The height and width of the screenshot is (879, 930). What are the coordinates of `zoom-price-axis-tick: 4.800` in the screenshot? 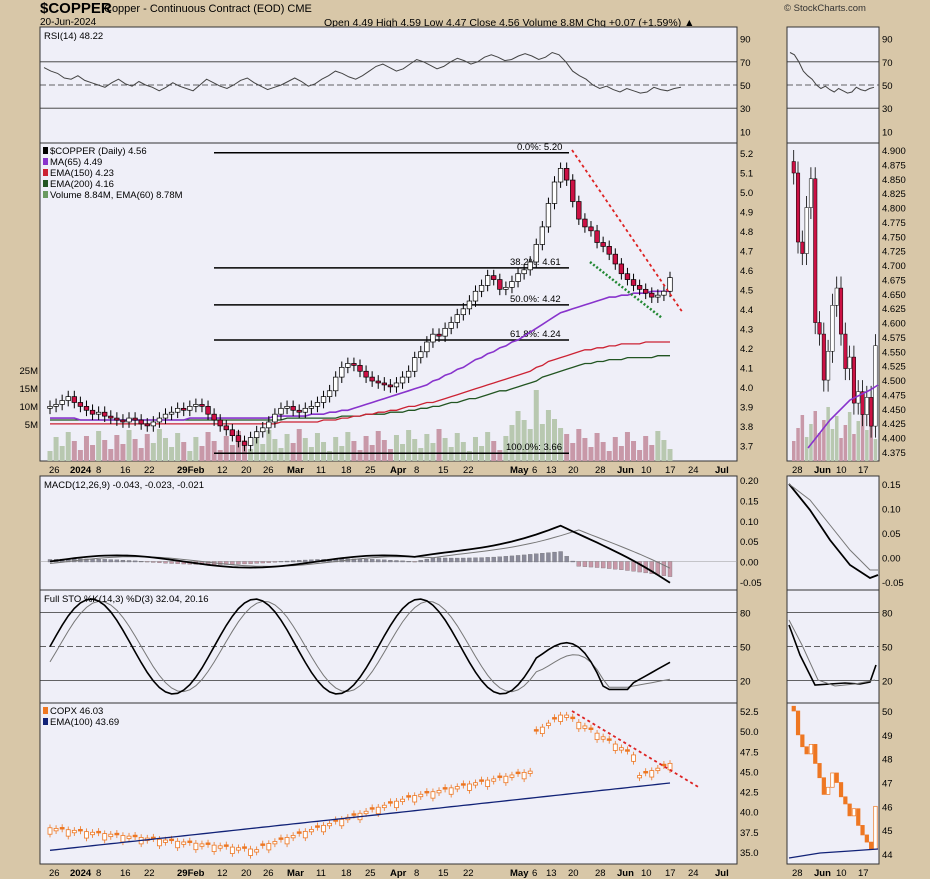 It's located at (894, 209).